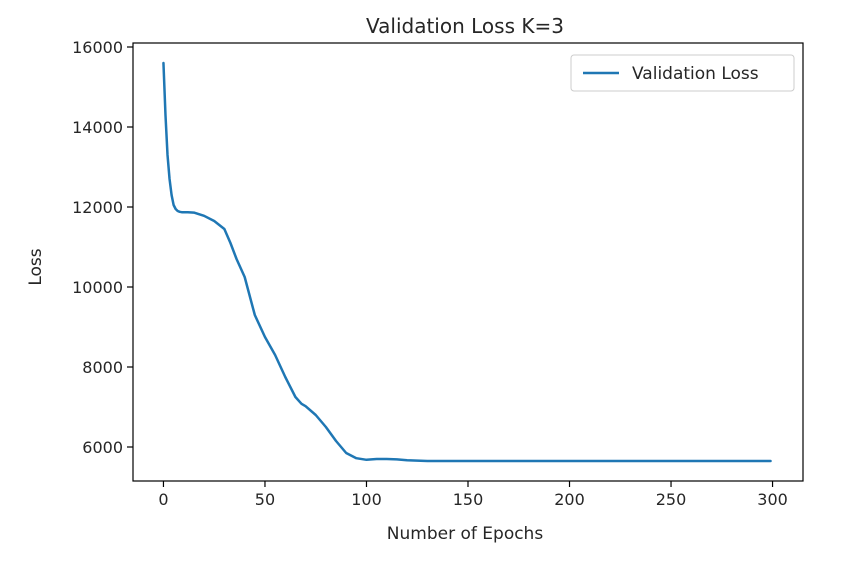 This screenshot has height=562, width=854. Describe the element at coordinates (366, 499) in the screenshot. I see `x-tick-label-100: 100` at that location.